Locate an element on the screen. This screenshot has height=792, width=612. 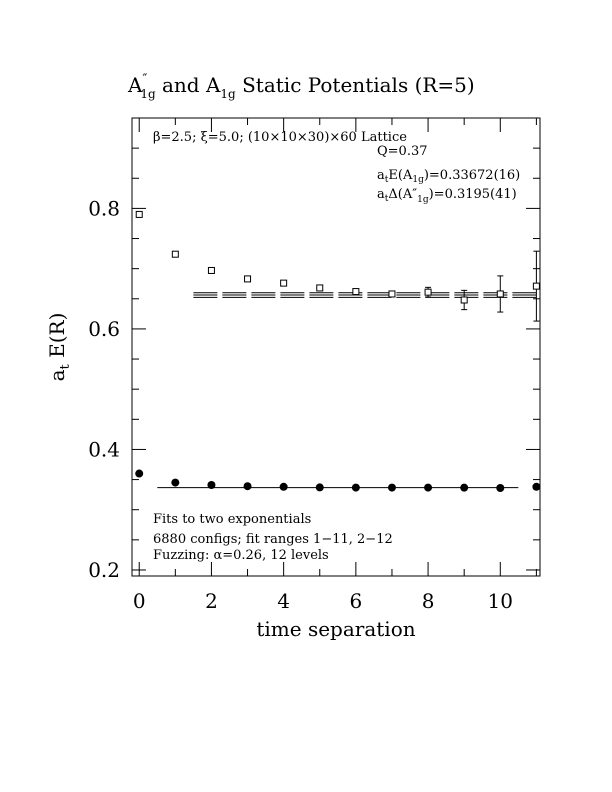
title-tail: Static Potentials (R=5) is located at coordinates (355, 85).